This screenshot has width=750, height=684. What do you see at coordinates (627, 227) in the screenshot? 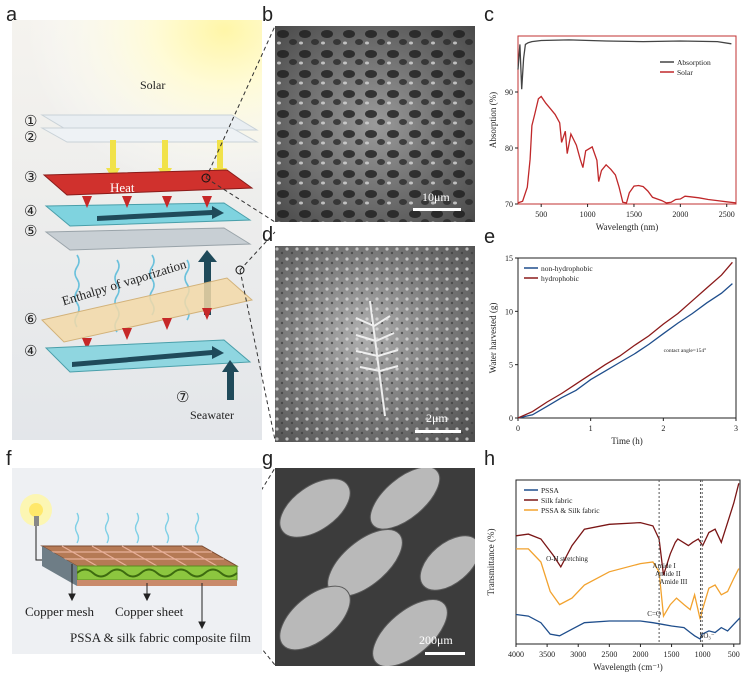
I see `x-axis-label: Wavelength (nm)` at bounding box center [627, 227].